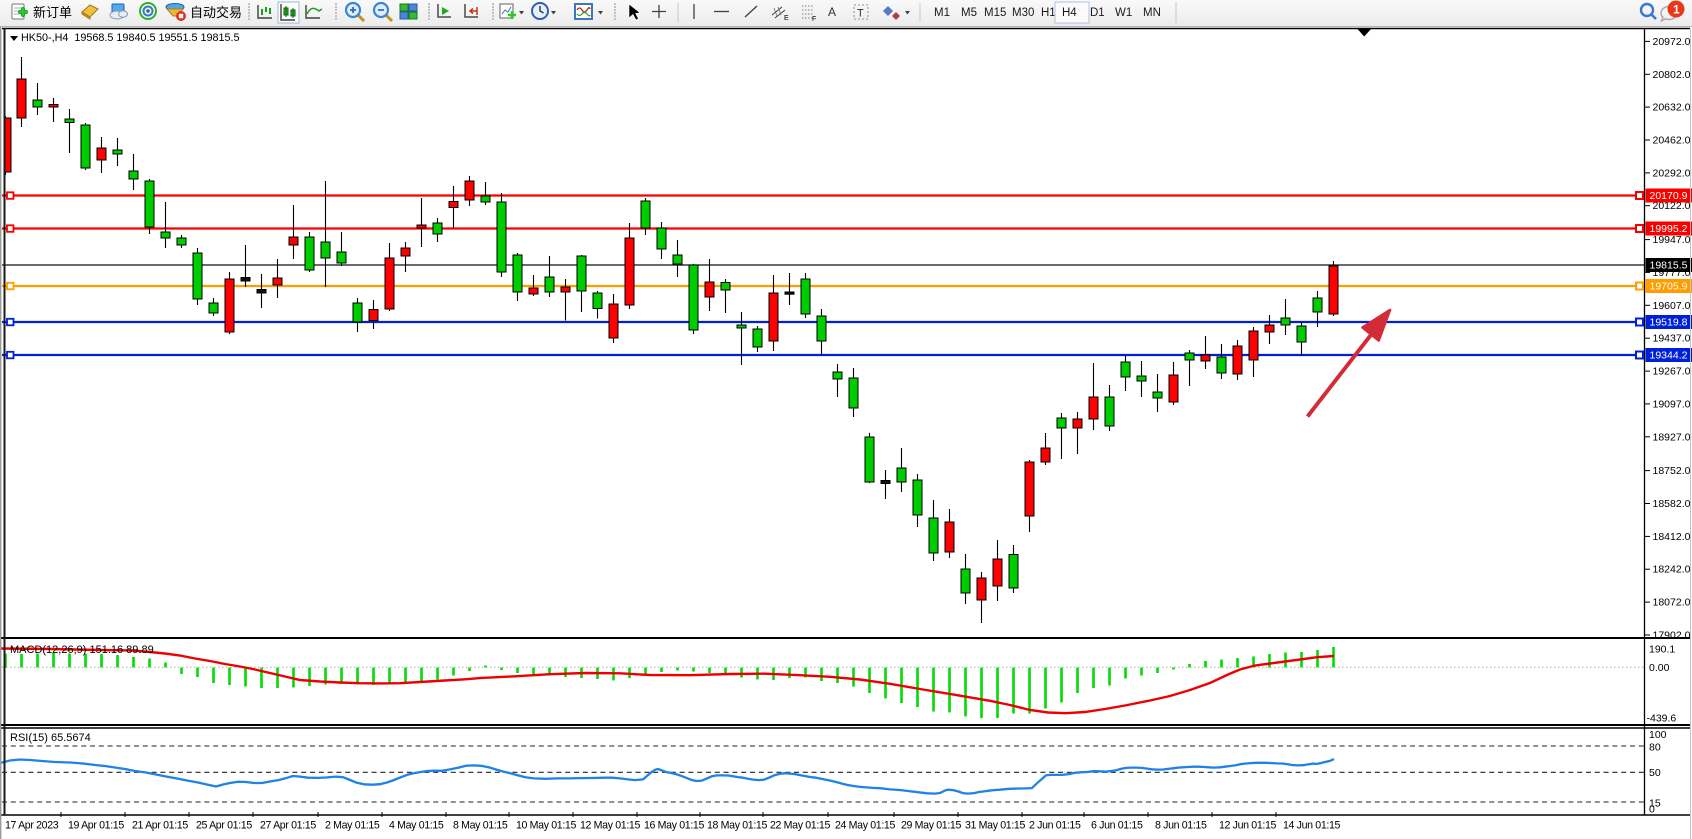 This screenshot has height=839, width=1692. I want to click on svg-text: 17902.0, so click(1672, 636).